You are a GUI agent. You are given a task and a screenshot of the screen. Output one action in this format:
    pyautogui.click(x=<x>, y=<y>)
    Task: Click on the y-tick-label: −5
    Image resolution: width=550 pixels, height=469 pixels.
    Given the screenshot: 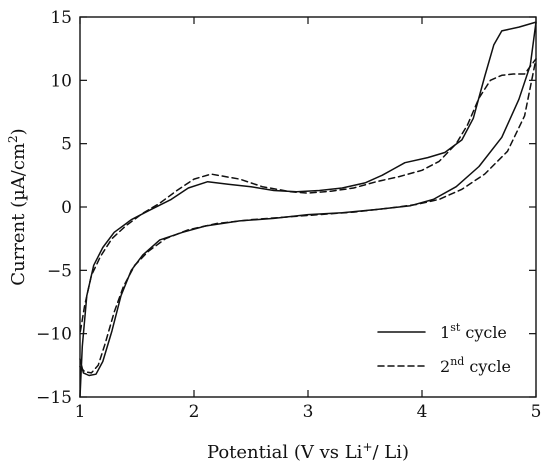 What is the action you would take?
    pyautogui.click(x=59, y=271)
    